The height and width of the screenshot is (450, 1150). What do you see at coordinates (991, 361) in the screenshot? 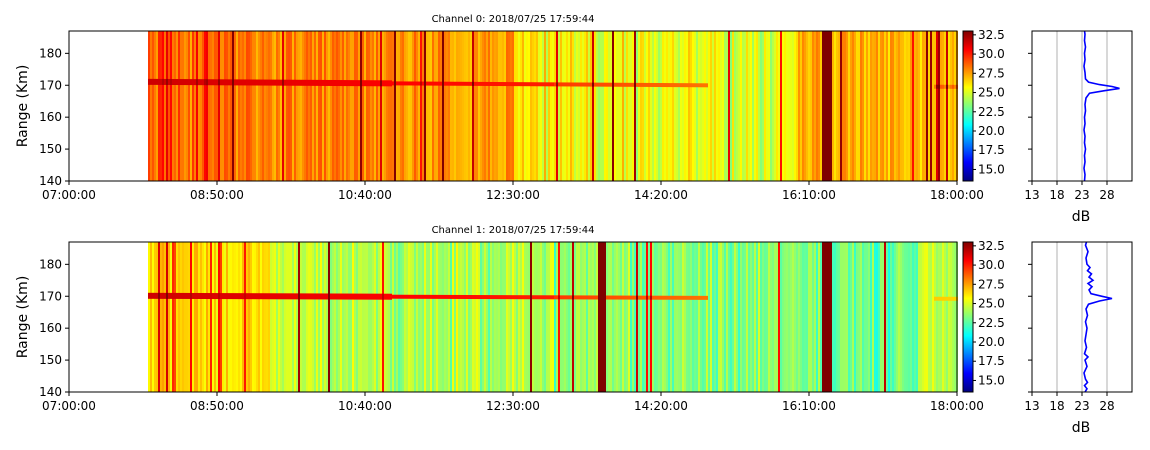
I see `colorbar-tick-label: 17.5` at bounding box center [991, 361].